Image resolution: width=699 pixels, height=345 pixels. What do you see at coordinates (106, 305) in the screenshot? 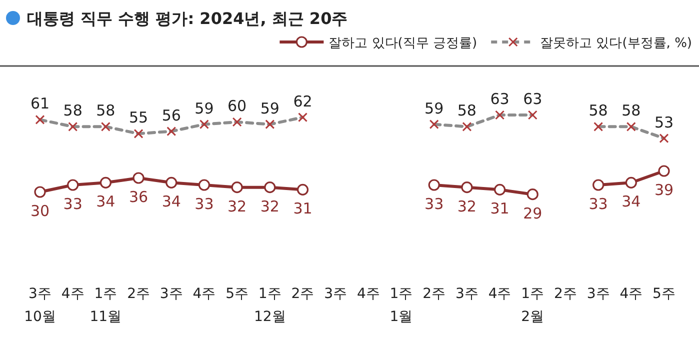
I see `x-tick-label: 1주 11월` at bounding box center [106, 305].